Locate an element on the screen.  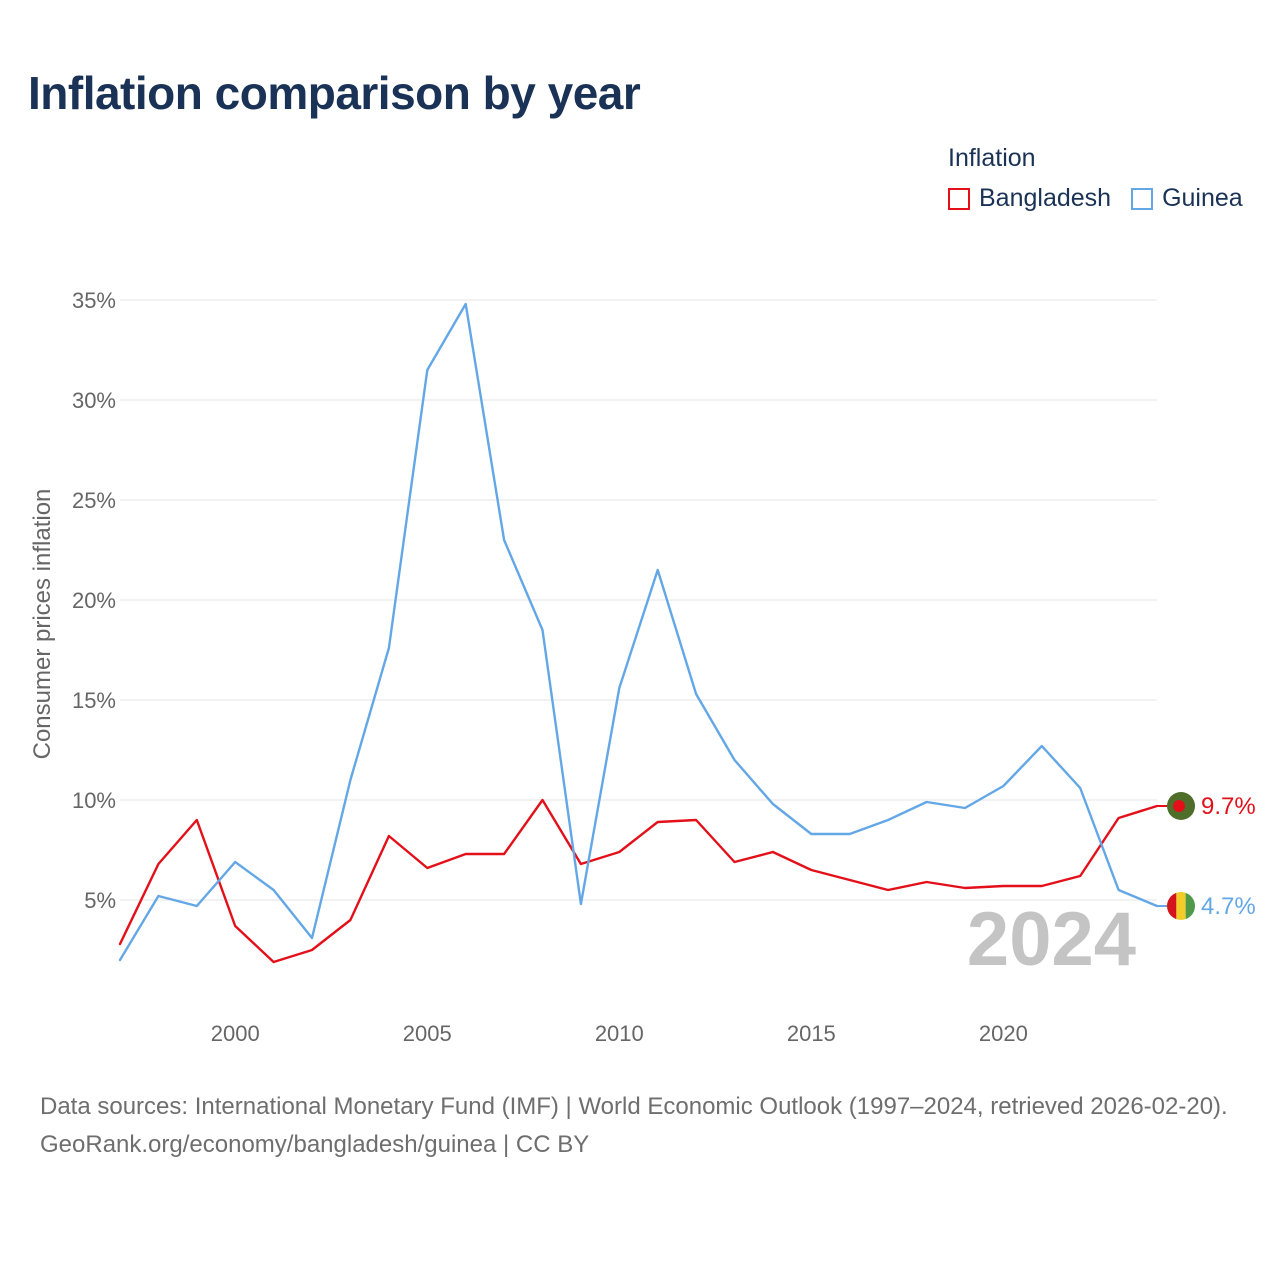
y-tick-label: 20% is located at coordinates (94, 600).